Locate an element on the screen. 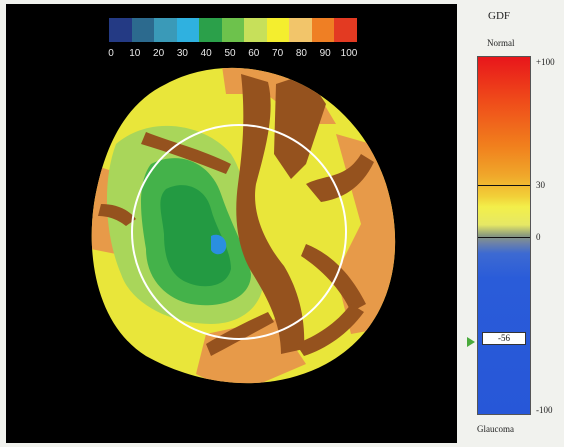 The width and height of the screenshot is (564, 447). gdf-glaucoma-label: Glaucoma is located at coordinates (495, 429).